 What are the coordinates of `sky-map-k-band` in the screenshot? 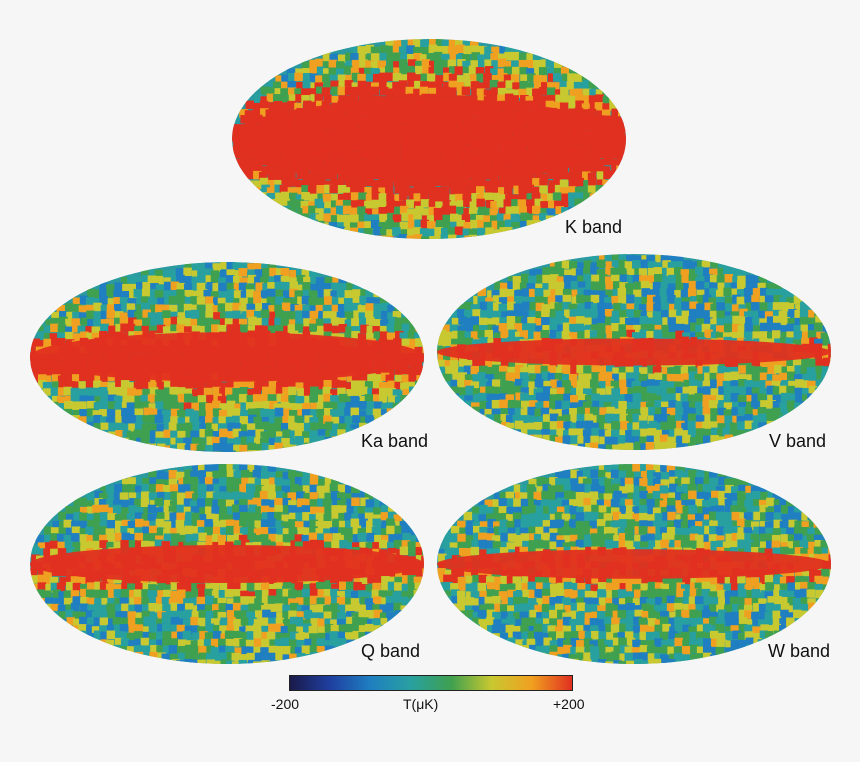 It's located at (429, 139).